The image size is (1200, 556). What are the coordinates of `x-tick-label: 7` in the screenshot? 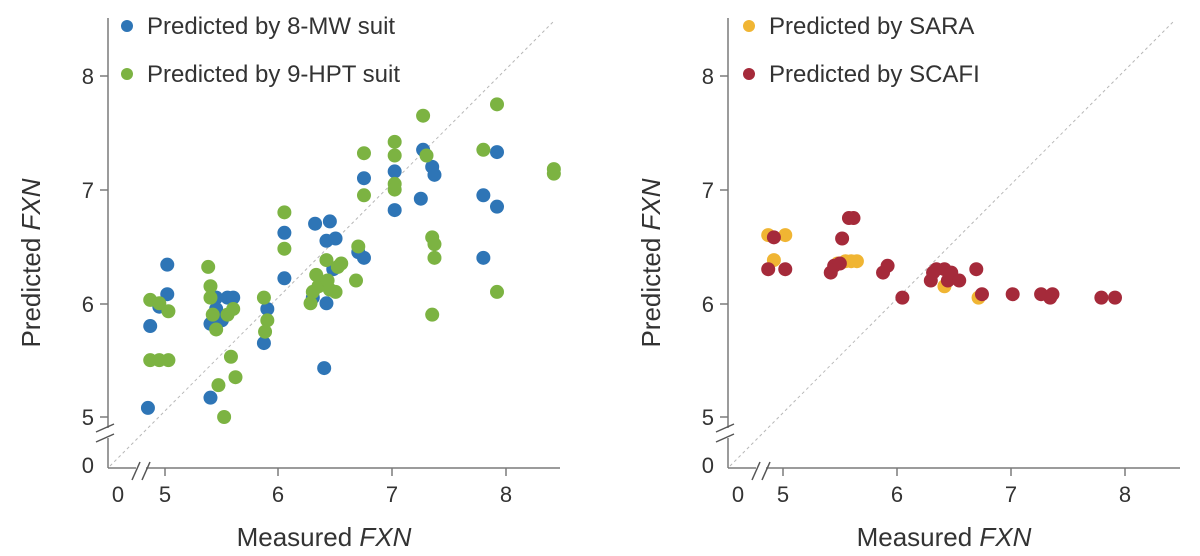 It's located at (392, 494).